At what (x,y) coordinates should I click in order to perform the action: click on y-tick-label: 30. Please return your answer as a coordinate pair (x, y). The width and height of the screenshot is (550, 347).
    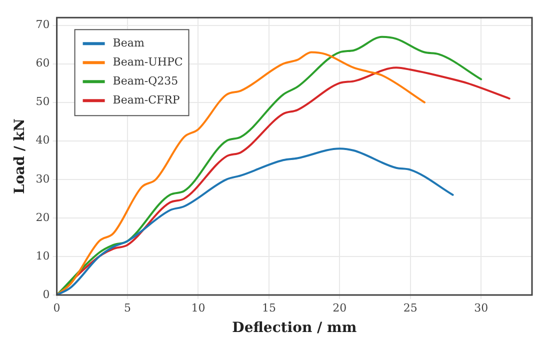
    Looking at the image, I should click on (43, 179).